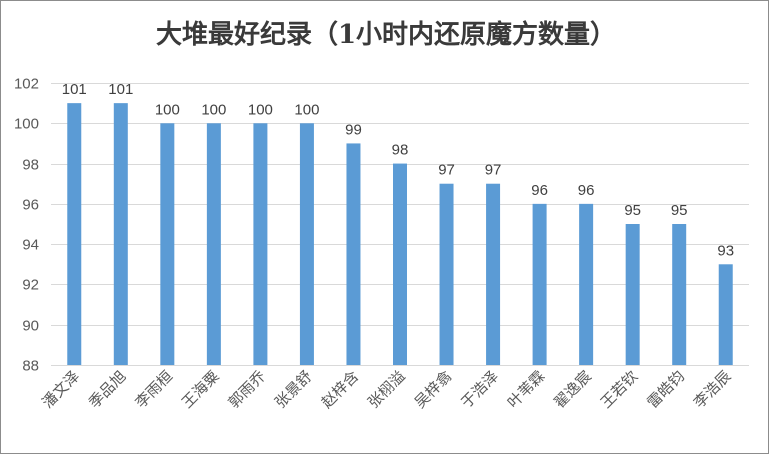 The width and height of the screenshot is (769, 454). I want to click on category-label: 王海粟, so click(200, 389).